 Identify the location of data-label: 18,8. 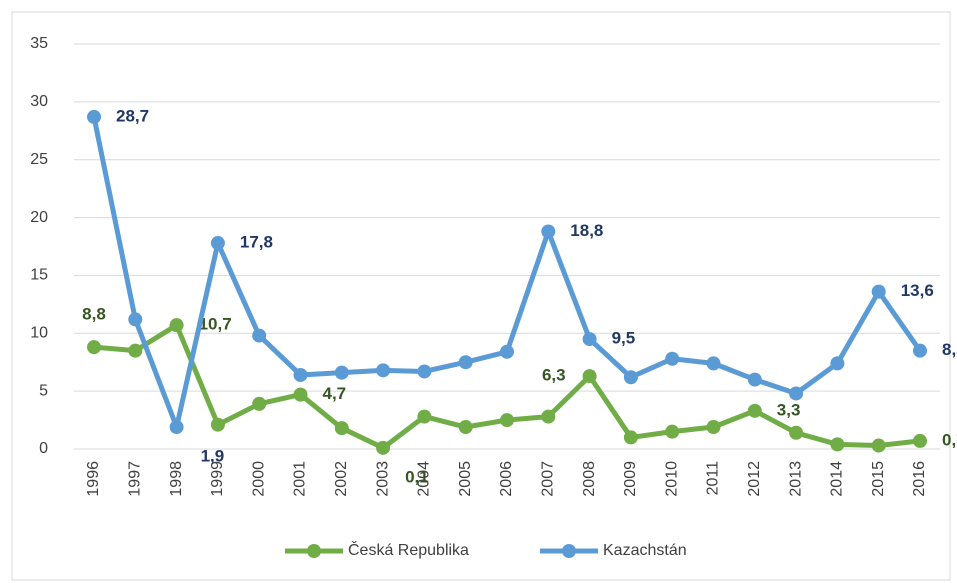
(586, 230).